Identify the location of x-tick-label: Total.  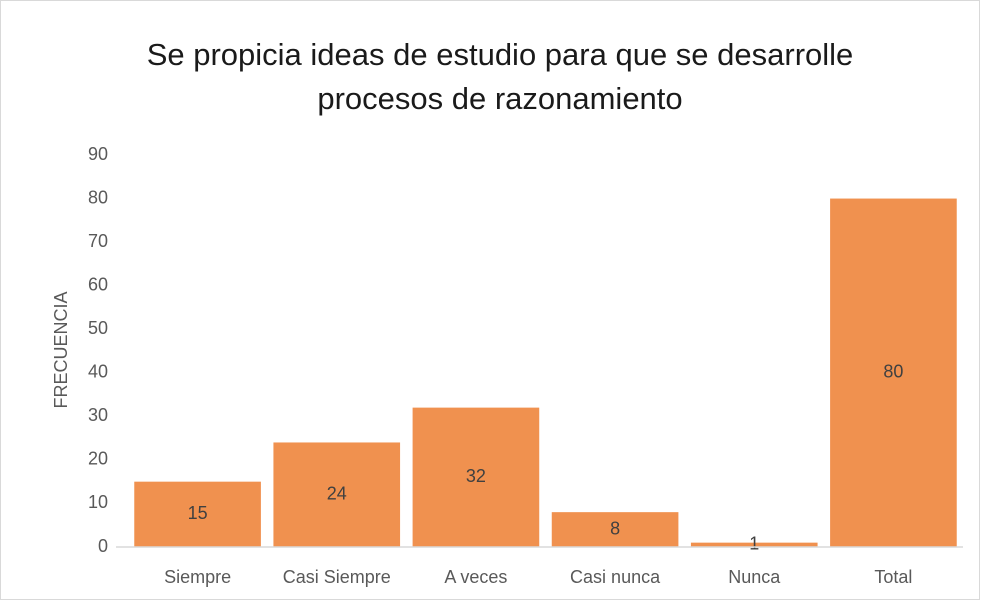
(893, 577).